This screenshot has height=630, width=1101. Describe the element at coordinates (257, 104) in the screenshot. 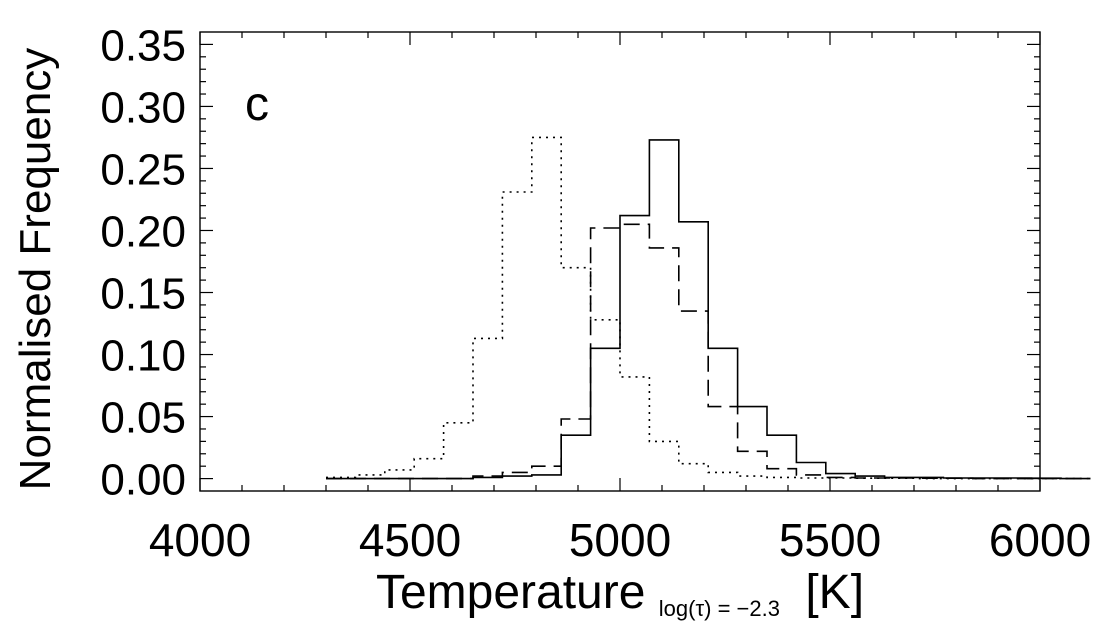

I see `panel-label: c` at that location.